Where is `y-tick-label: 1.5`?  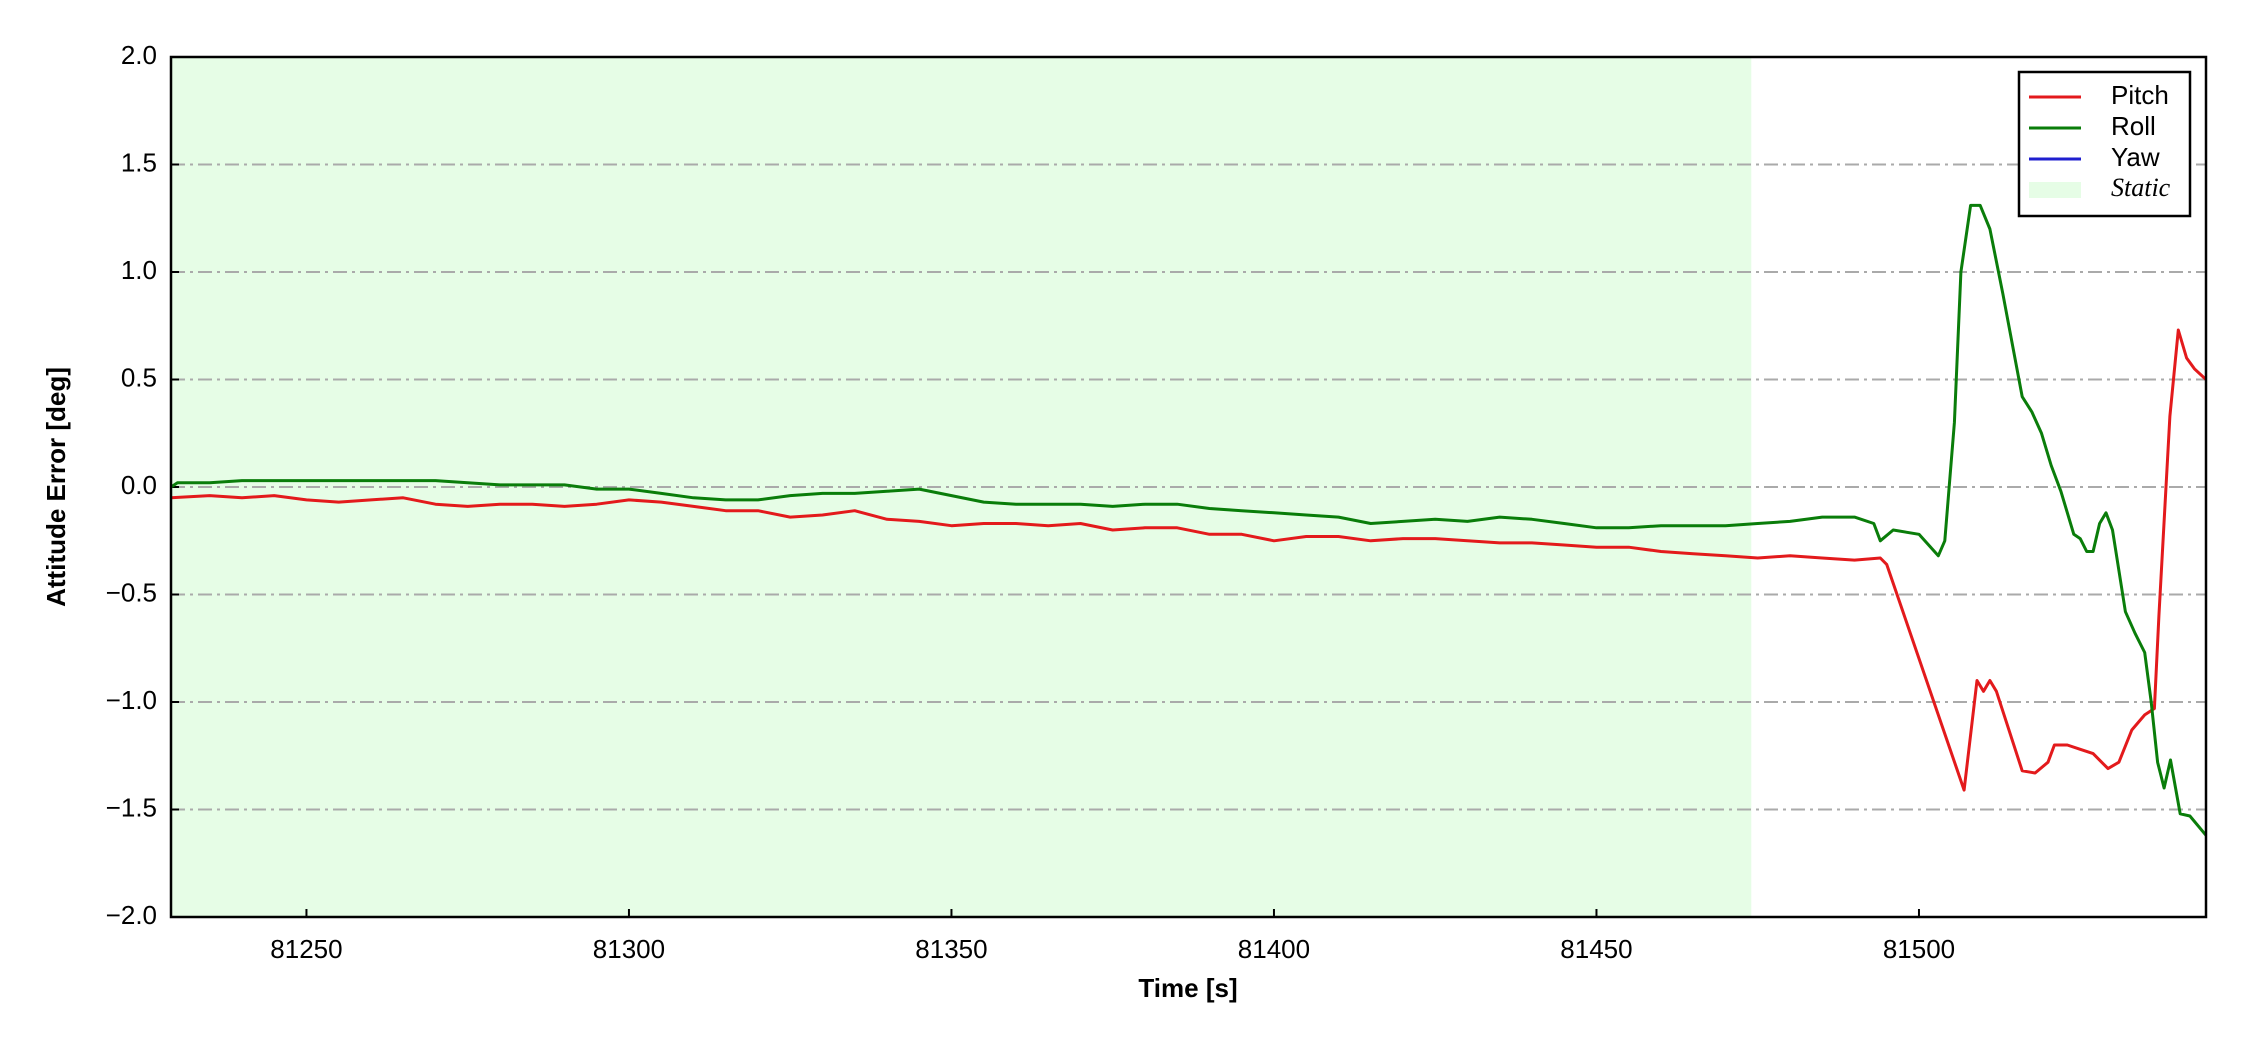 y-tick-label: 1.5 is located at coordinates (139, 162).